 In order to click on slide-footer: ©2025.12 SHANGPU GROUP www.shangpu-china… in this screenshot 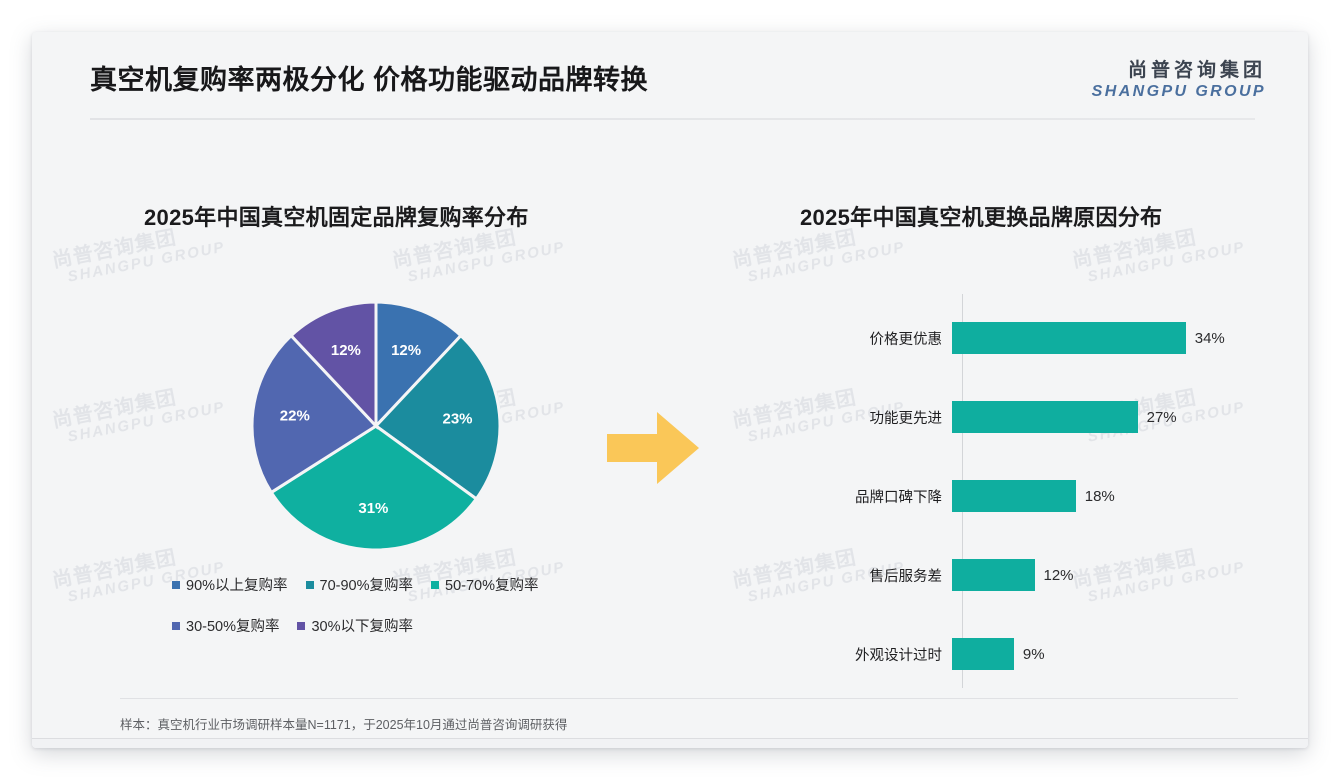, I will do `click(670, 743)`.